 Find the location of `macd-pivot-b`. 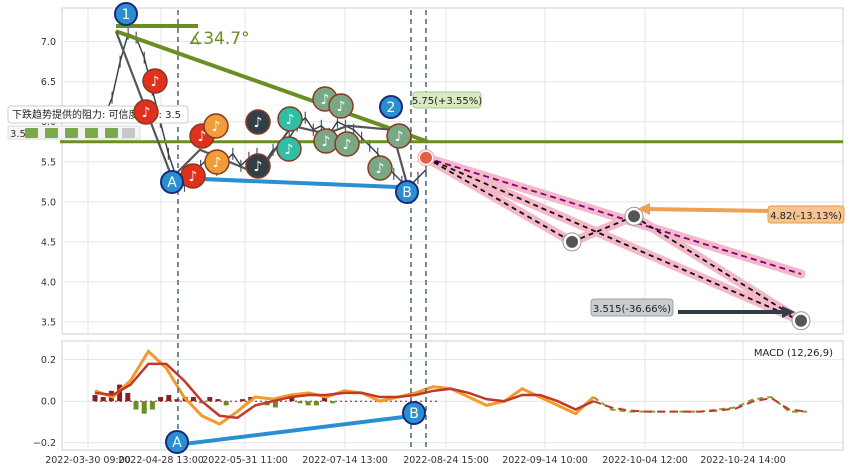

macd-pivot-b is located at coordinates (414, 413).